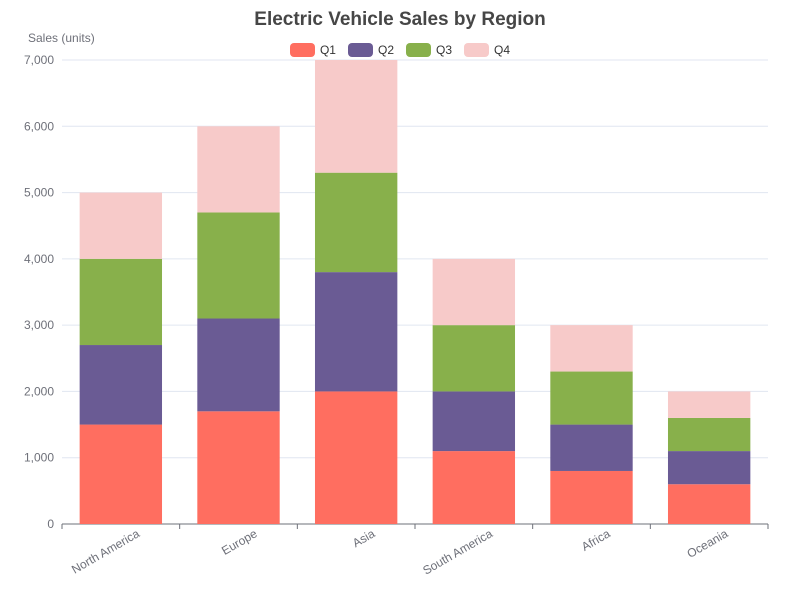 The width and height of the screenshot is (800, 600). What do you see at coordinates (363, 538) in the screenshot?
I see `x-tick-label: Asia` at bounding box center [363, 538].